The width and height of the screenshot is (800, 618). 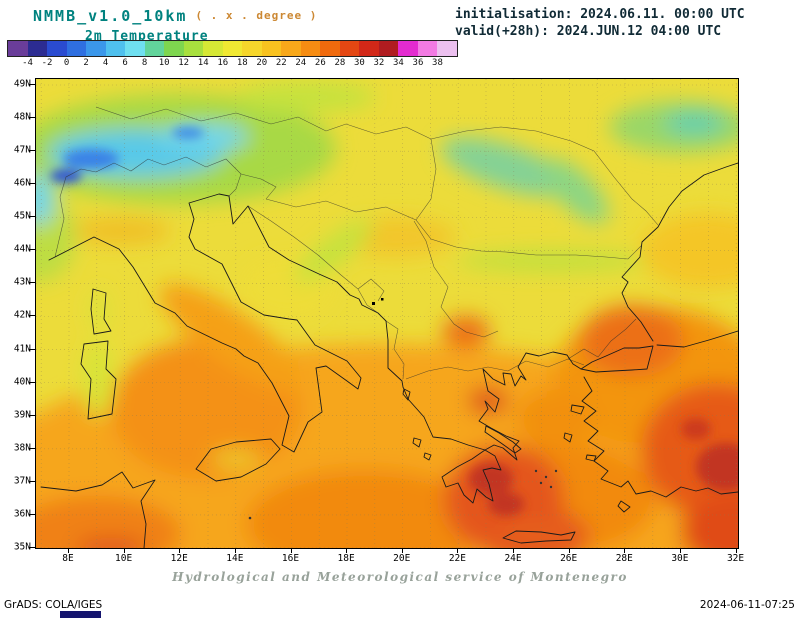 I want to click on colorbar-tick-label: 38, so click(x=437, y=63).